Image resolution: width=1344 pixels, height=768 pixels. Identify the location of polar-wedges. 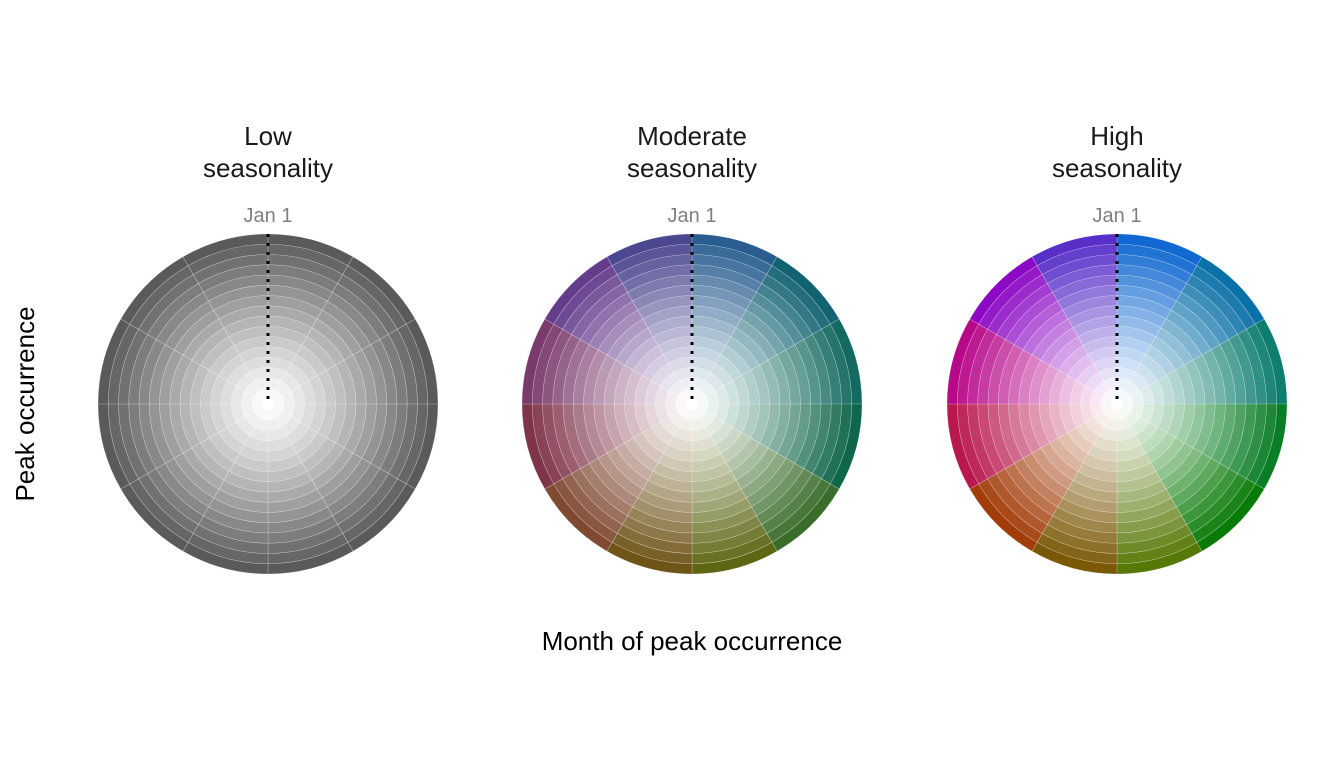
(692, 404).